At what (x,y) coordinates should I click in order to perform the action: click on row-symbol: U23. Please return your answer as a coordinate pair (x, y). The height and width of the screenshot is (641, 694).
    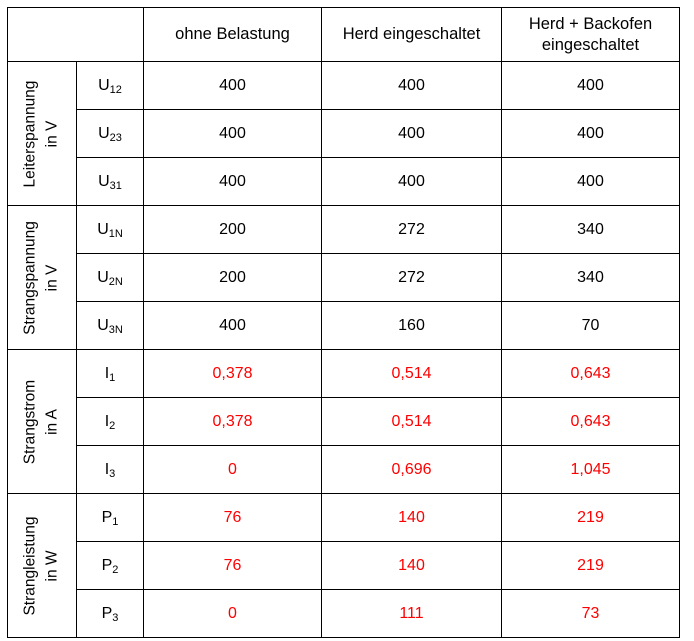
    Looking at the image, I should click on (110, 133).